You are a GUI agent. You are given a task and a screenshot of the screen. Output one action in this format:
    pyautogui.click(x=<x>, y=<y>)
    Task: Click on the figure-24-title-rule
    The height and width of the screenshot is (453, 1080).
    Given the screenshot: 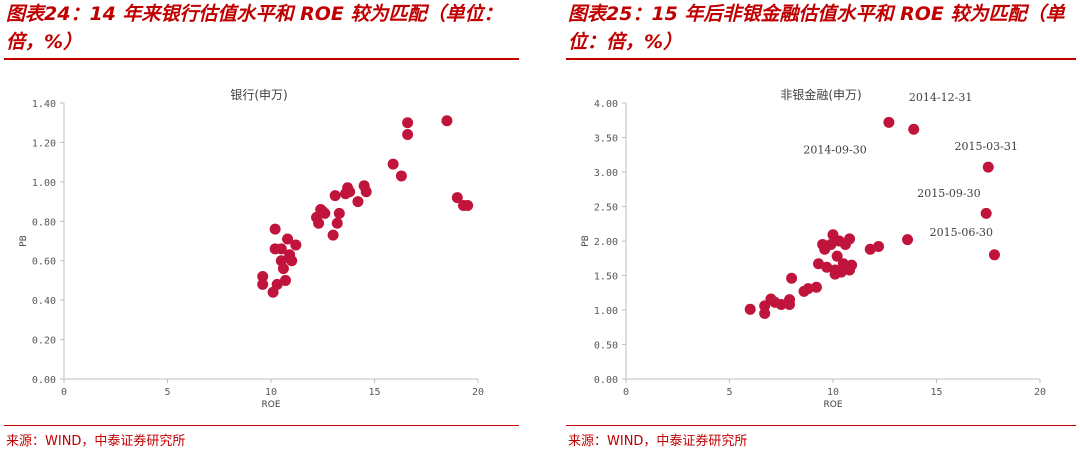 What is the action you would take?
    pyautogui.click(x=261, y=59)
    